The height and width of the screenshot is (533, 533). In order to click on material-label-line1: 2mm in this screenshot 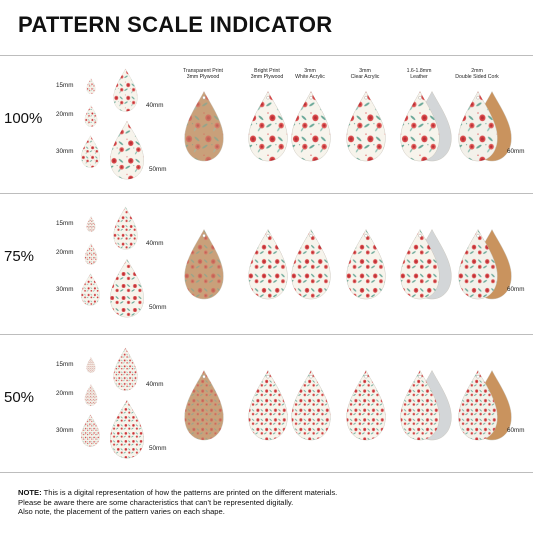, I will do `click(477, 71)`.